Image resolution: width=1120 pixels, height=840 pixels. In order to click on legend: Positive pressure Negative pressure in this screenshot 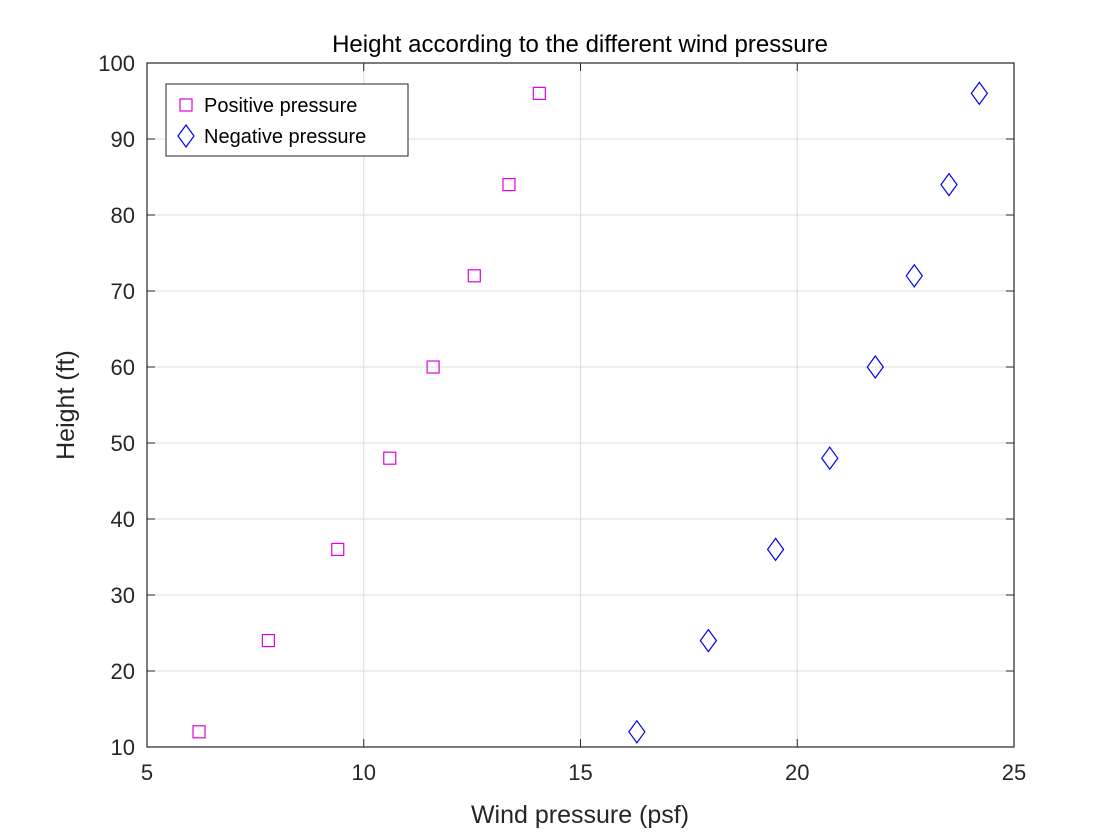, I will do `click(287, 120)`.